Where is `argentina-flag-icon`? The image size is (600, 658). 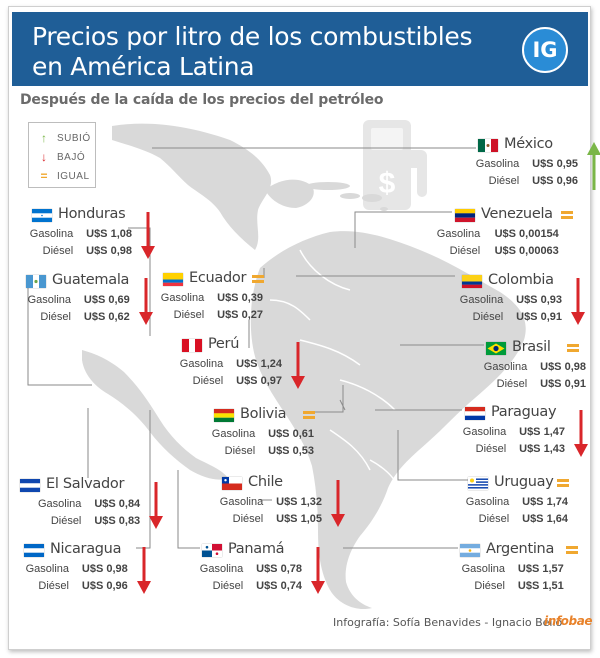
argentina-flag-icon is located at coordinates (470, 550).